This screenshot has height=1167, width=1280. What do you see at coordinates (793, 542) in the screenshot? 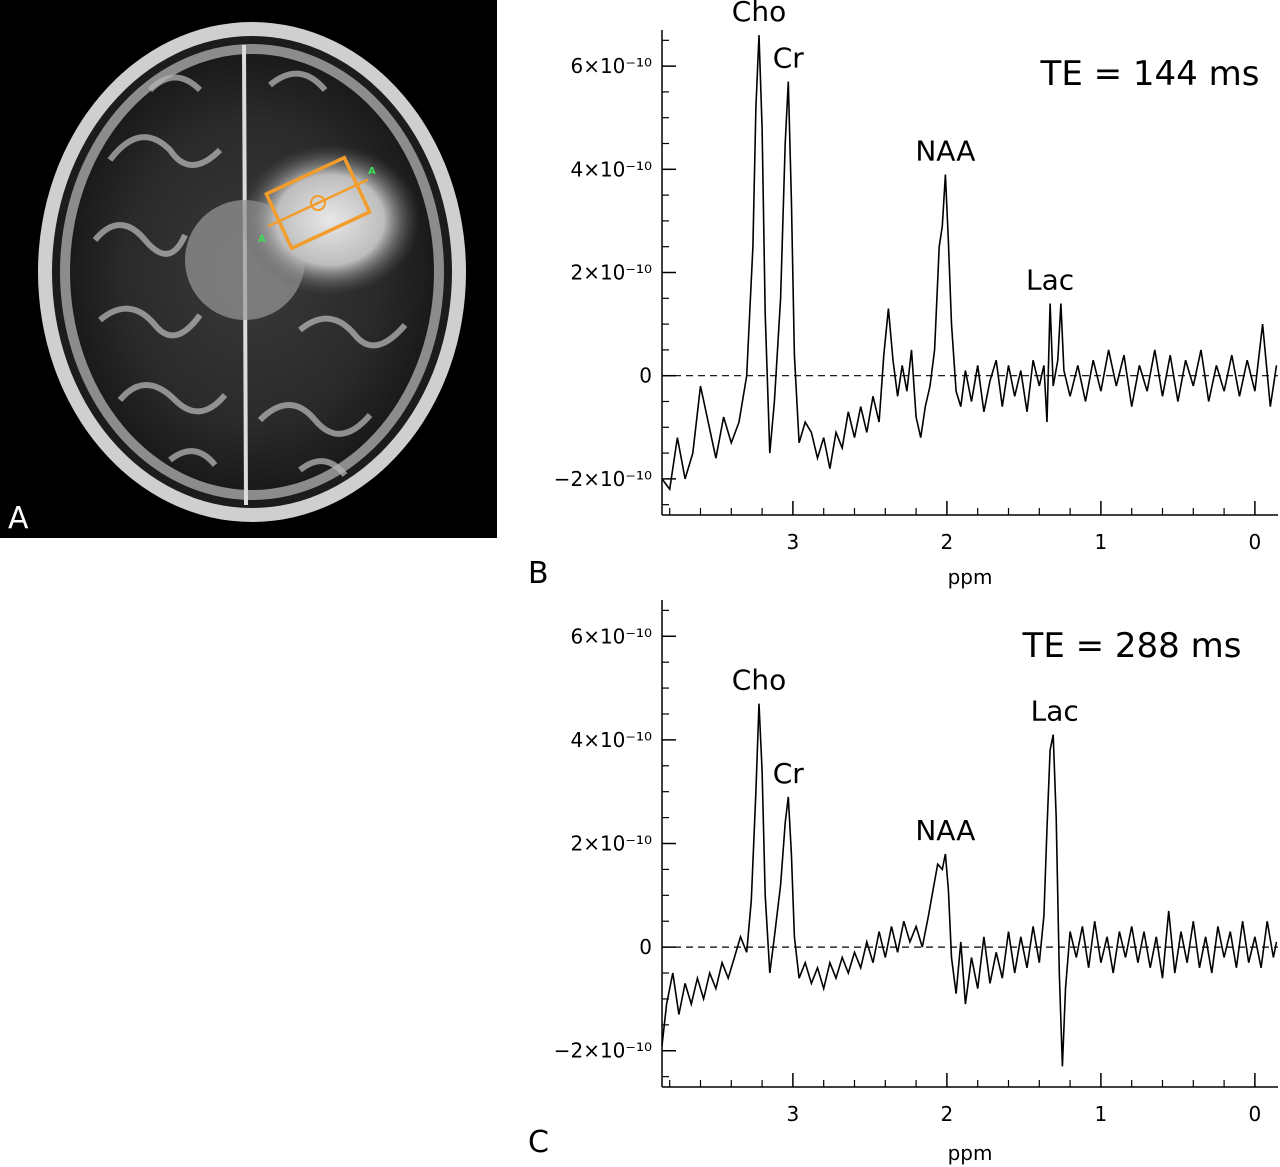
I see `chart-b-xtick-label: 3` at bounding box center [793, 542].